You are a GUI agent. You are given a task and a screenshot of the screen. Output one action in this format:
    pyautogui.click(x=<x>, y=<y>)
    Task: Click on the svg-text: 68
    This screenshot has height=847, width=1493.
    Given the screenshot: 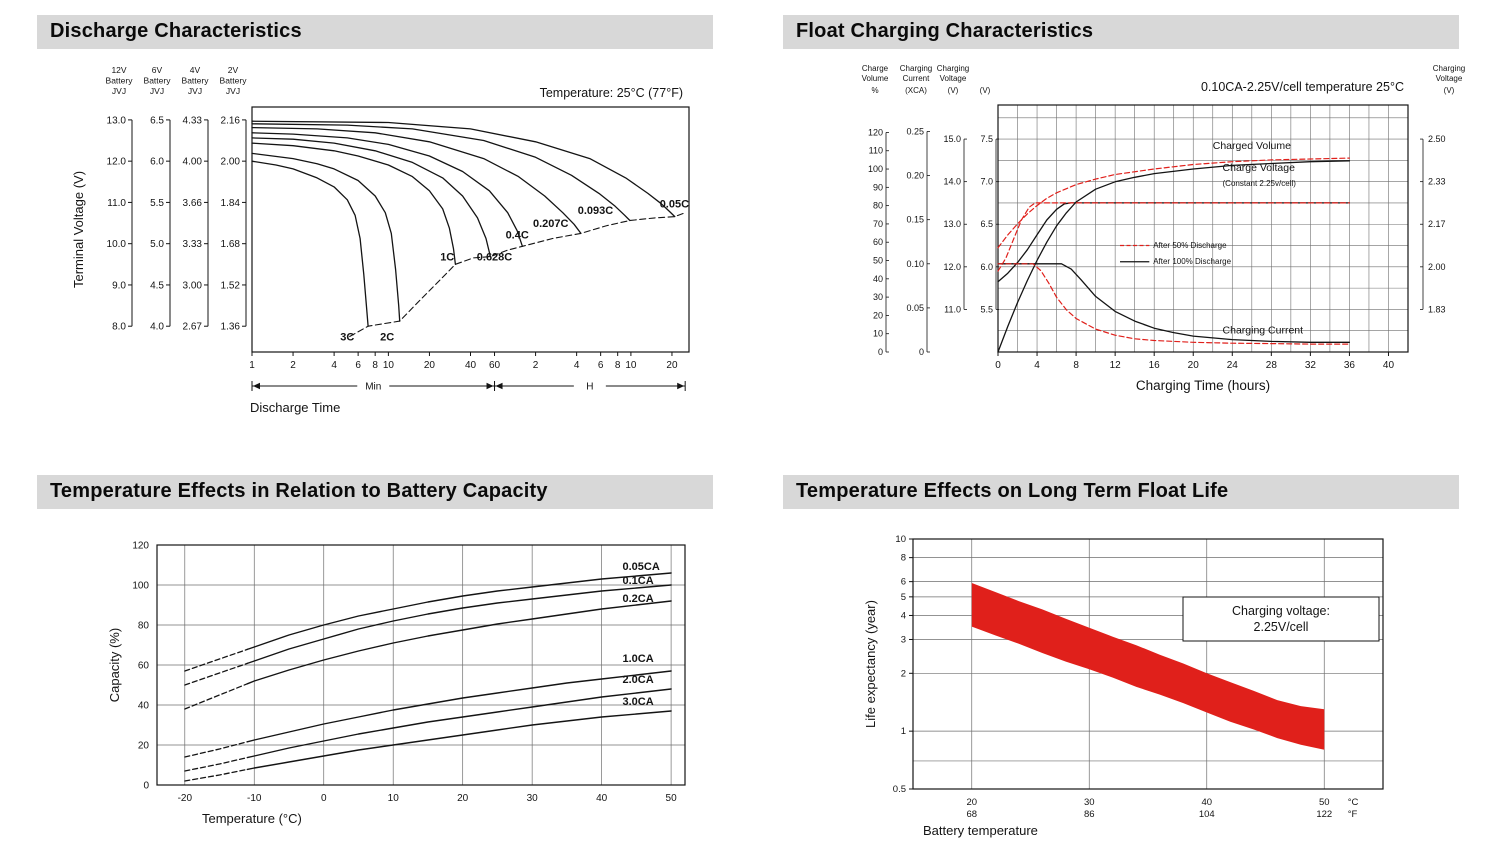 What is the action you would take?
    pyautogui.click(x=971, y=814)
    